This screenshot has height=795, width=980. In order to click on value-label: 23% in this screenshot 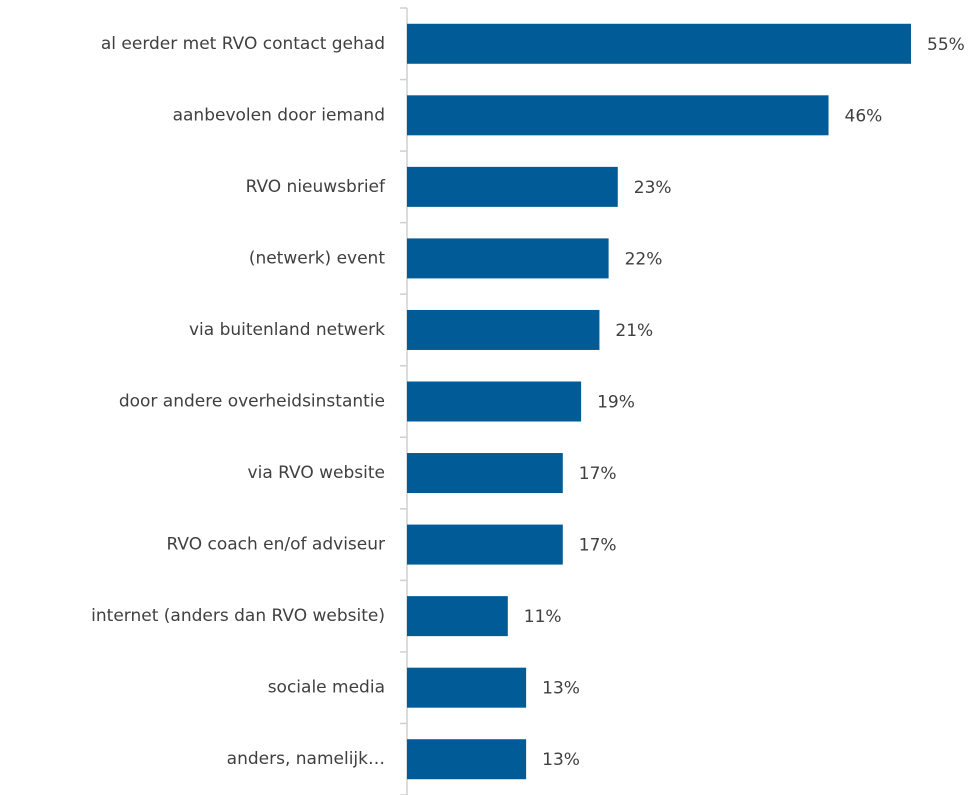, I will do `click(653, 188)`.